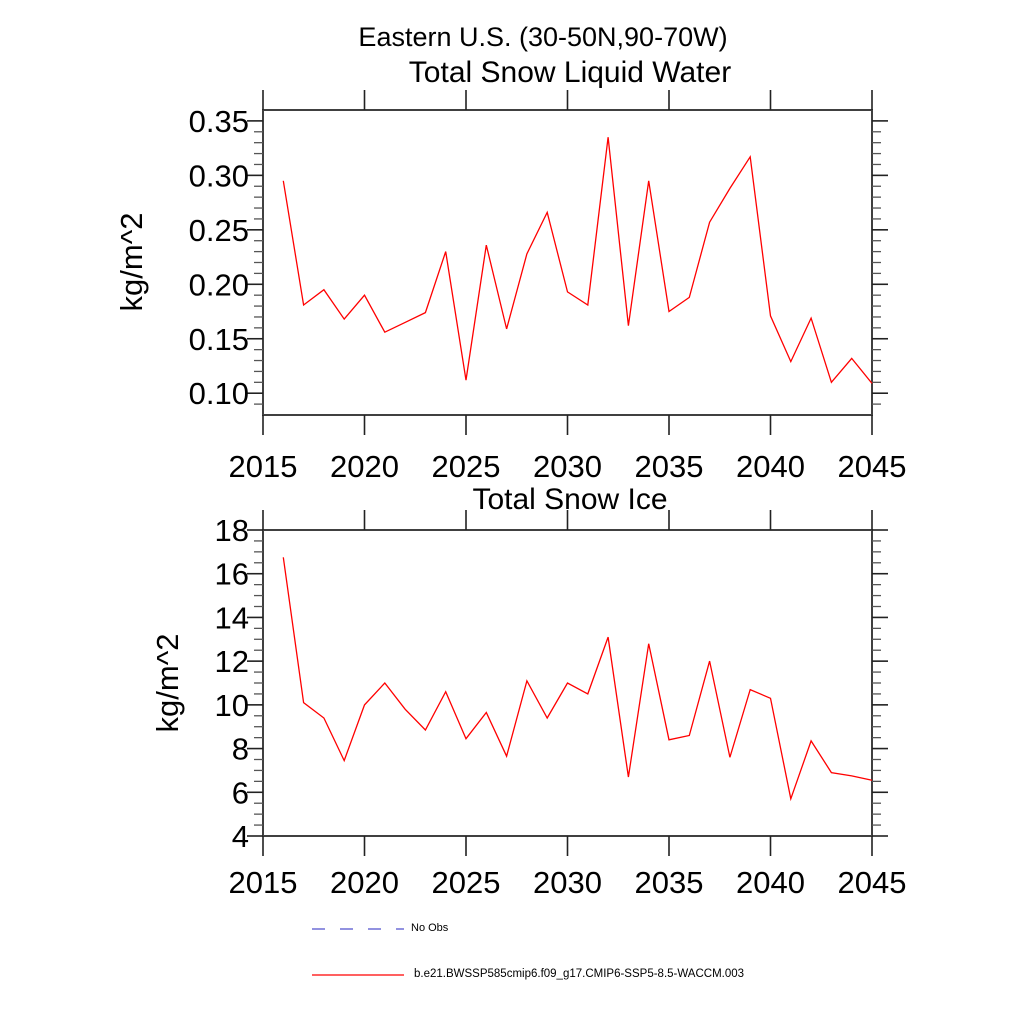 Image resolution: width=1024 pixels, height=1024 pixels. Describe the element at coordinates (219, 121) in the screenshot. I see `y-tick-label: 0.35` at that location.